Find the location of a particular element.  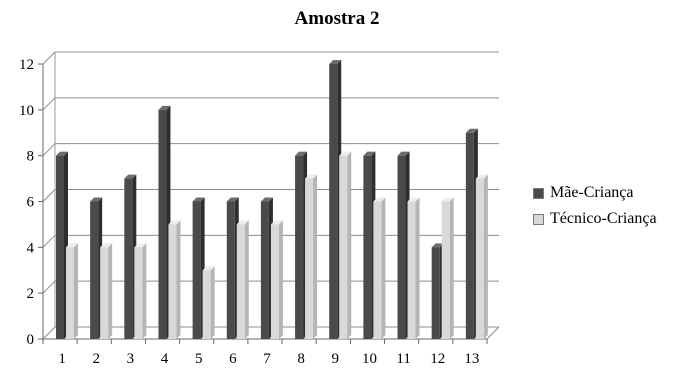

legend: Mãe-Criança Técnico-Criança is located at coordinates (595, 208).